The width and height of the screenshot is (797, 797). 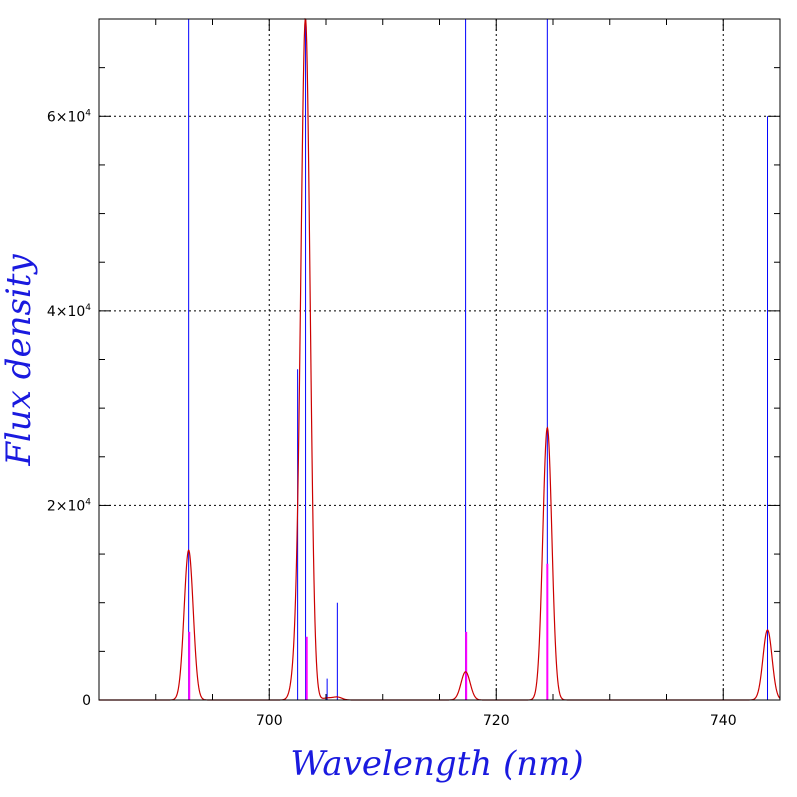 What do you see at coordinates (86, 701) in the screenshot?
I see `y-tick-label: 0` at bounding box center [86, 701].